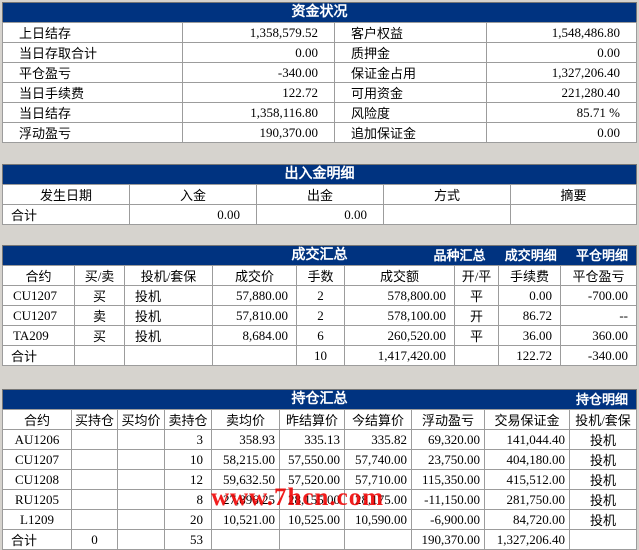 The height and width of the screenshot is (550, 639). Describe the element at coordinates (141, 419) in the screenshot. I see `column-header: 买均价` at that location.